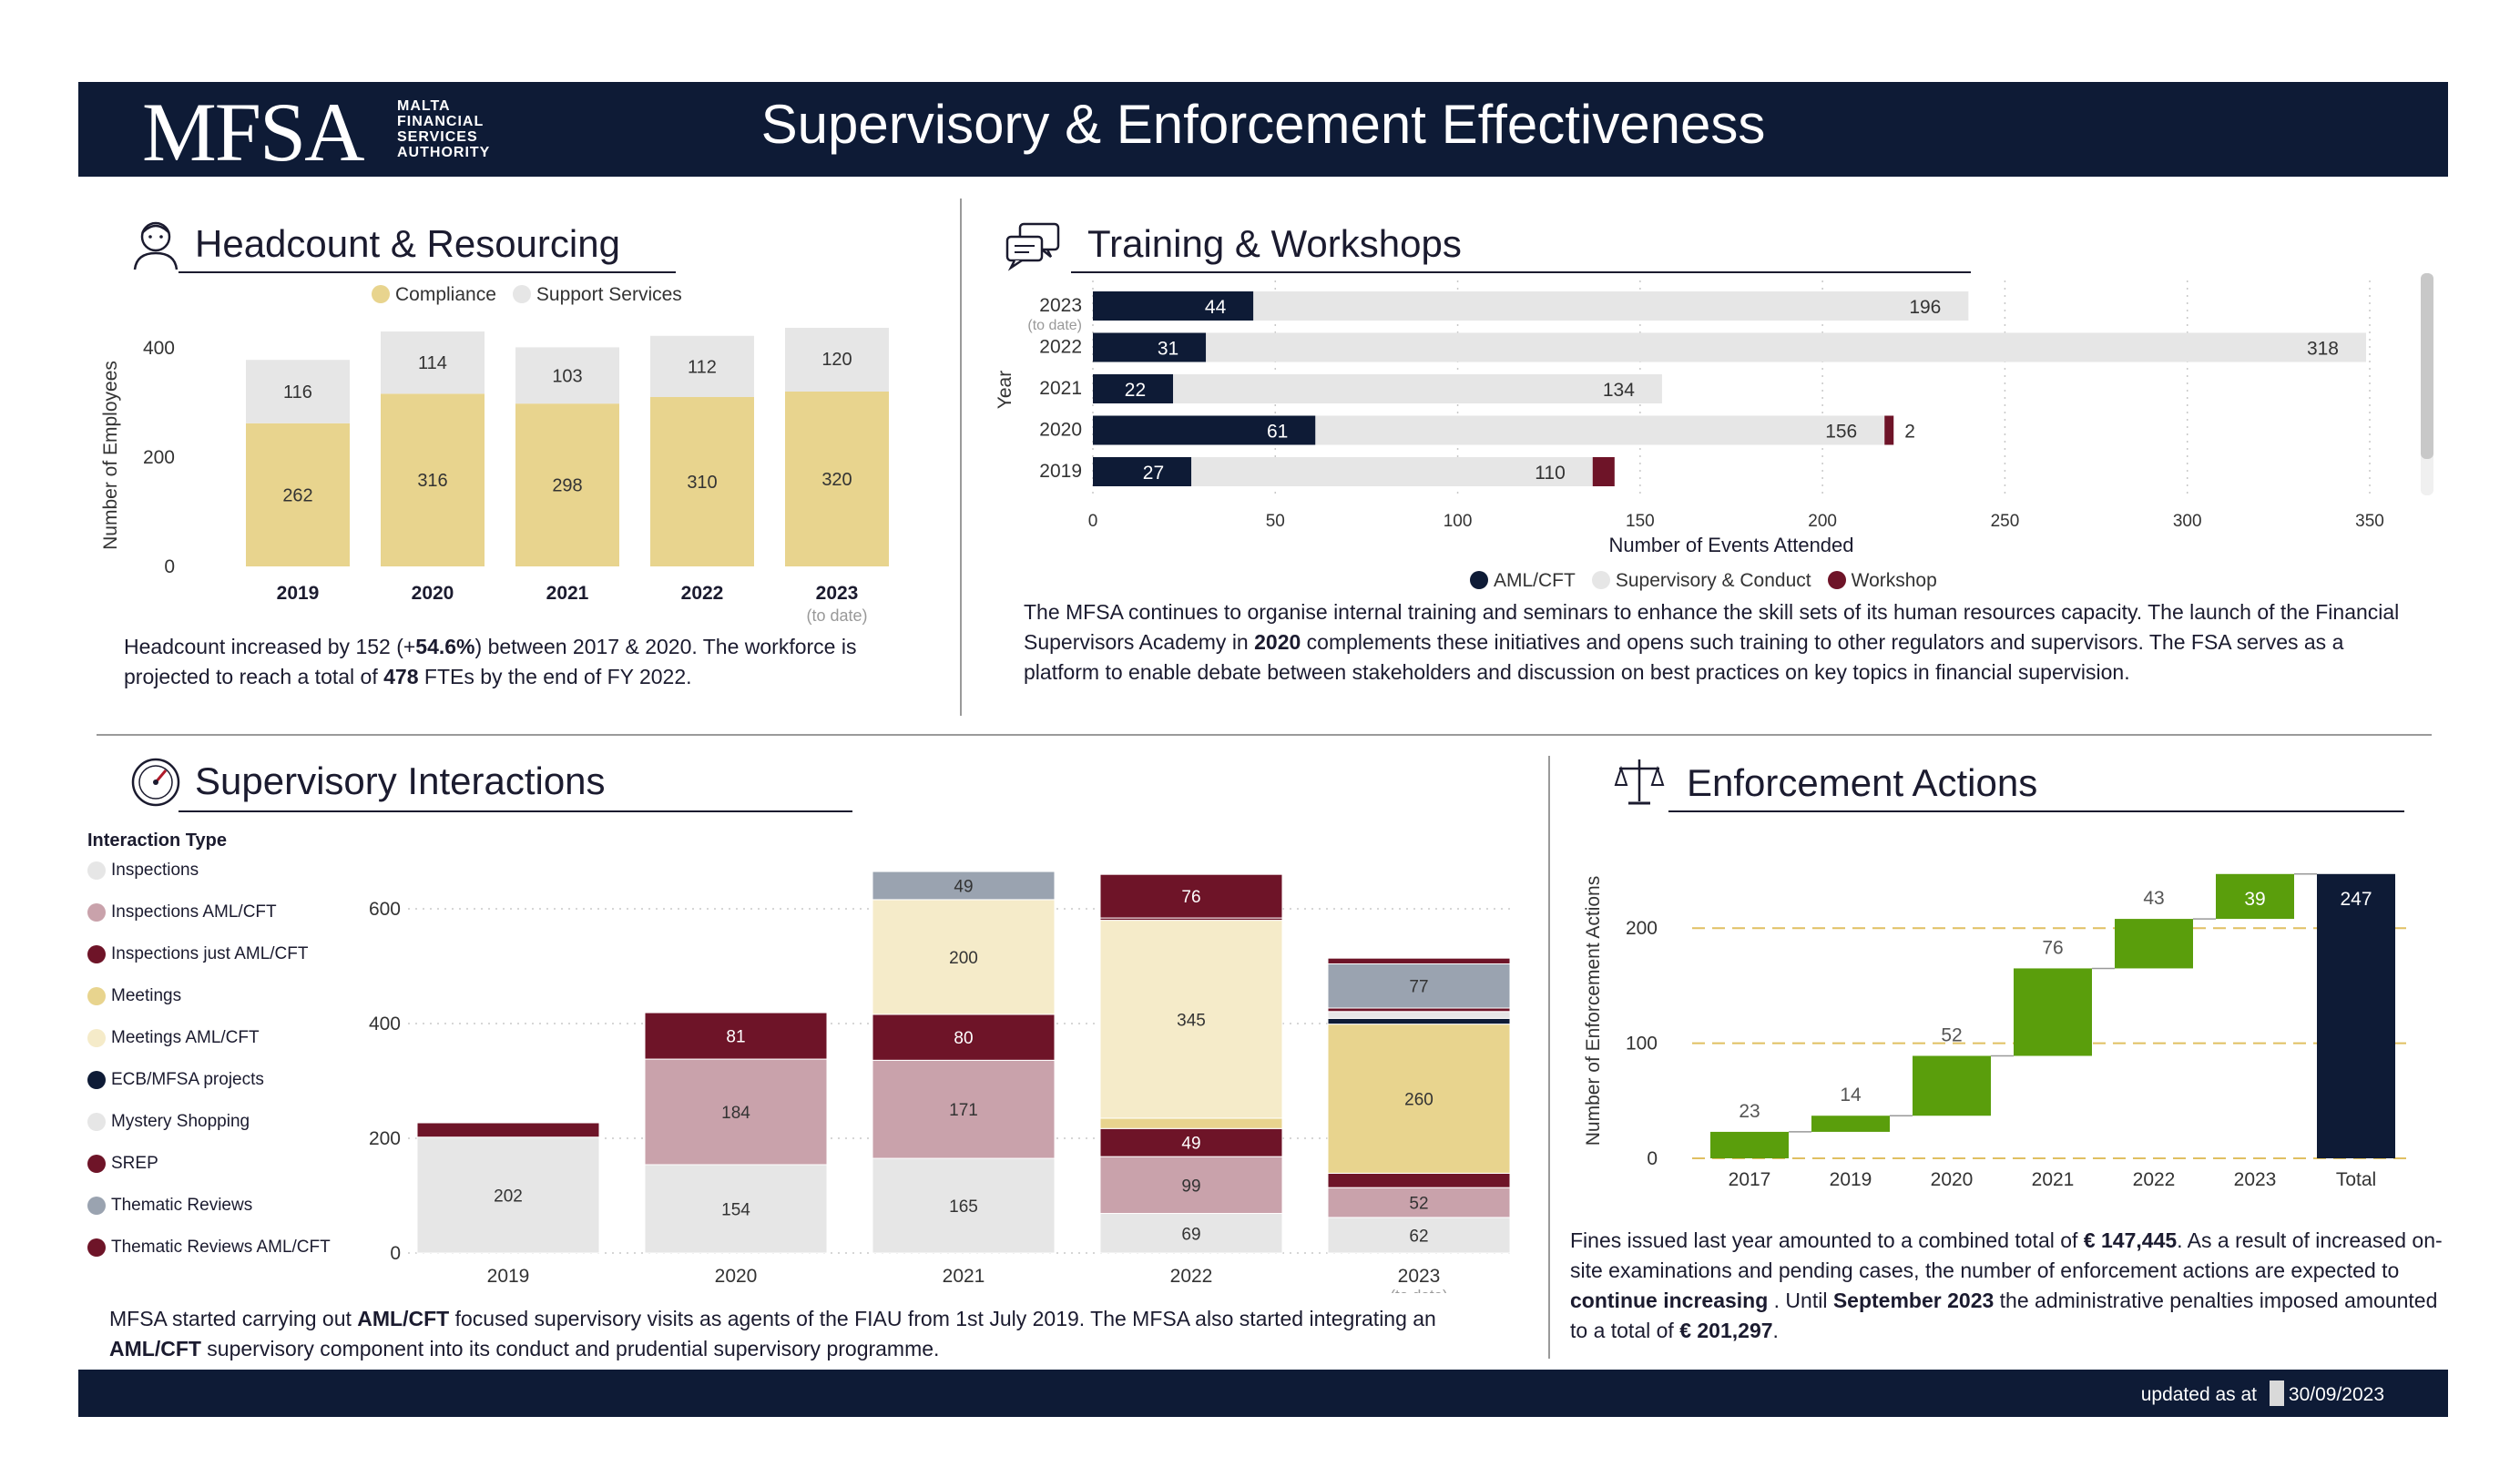 Image resolution: width=2520 pixels, height=1457 pixels. I want to click on bar-value-label: 184, so click(735, 1114).